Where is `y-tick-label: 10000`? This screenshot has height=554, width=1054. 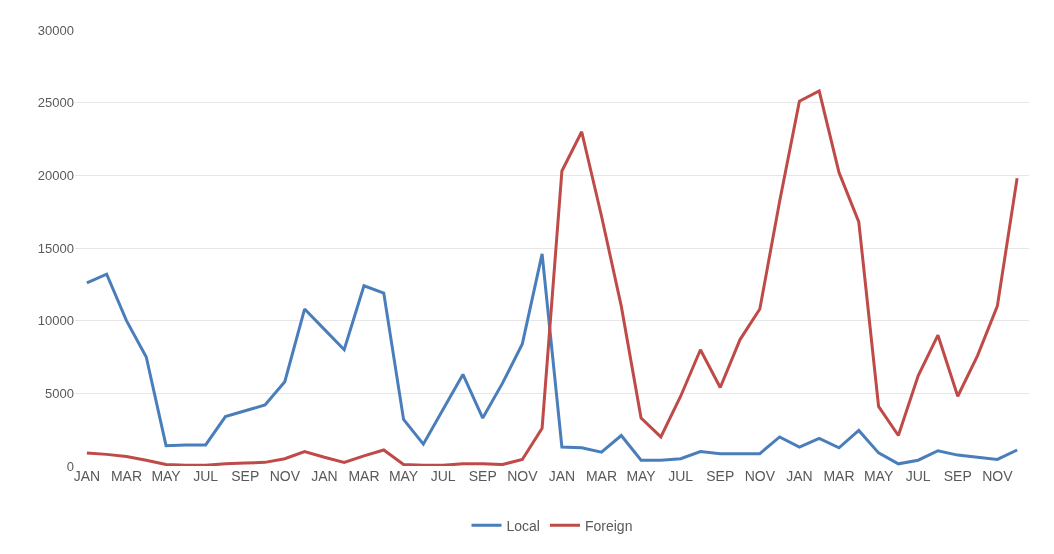
y-tick-label: 10000 is located at coordinates (55, 321).